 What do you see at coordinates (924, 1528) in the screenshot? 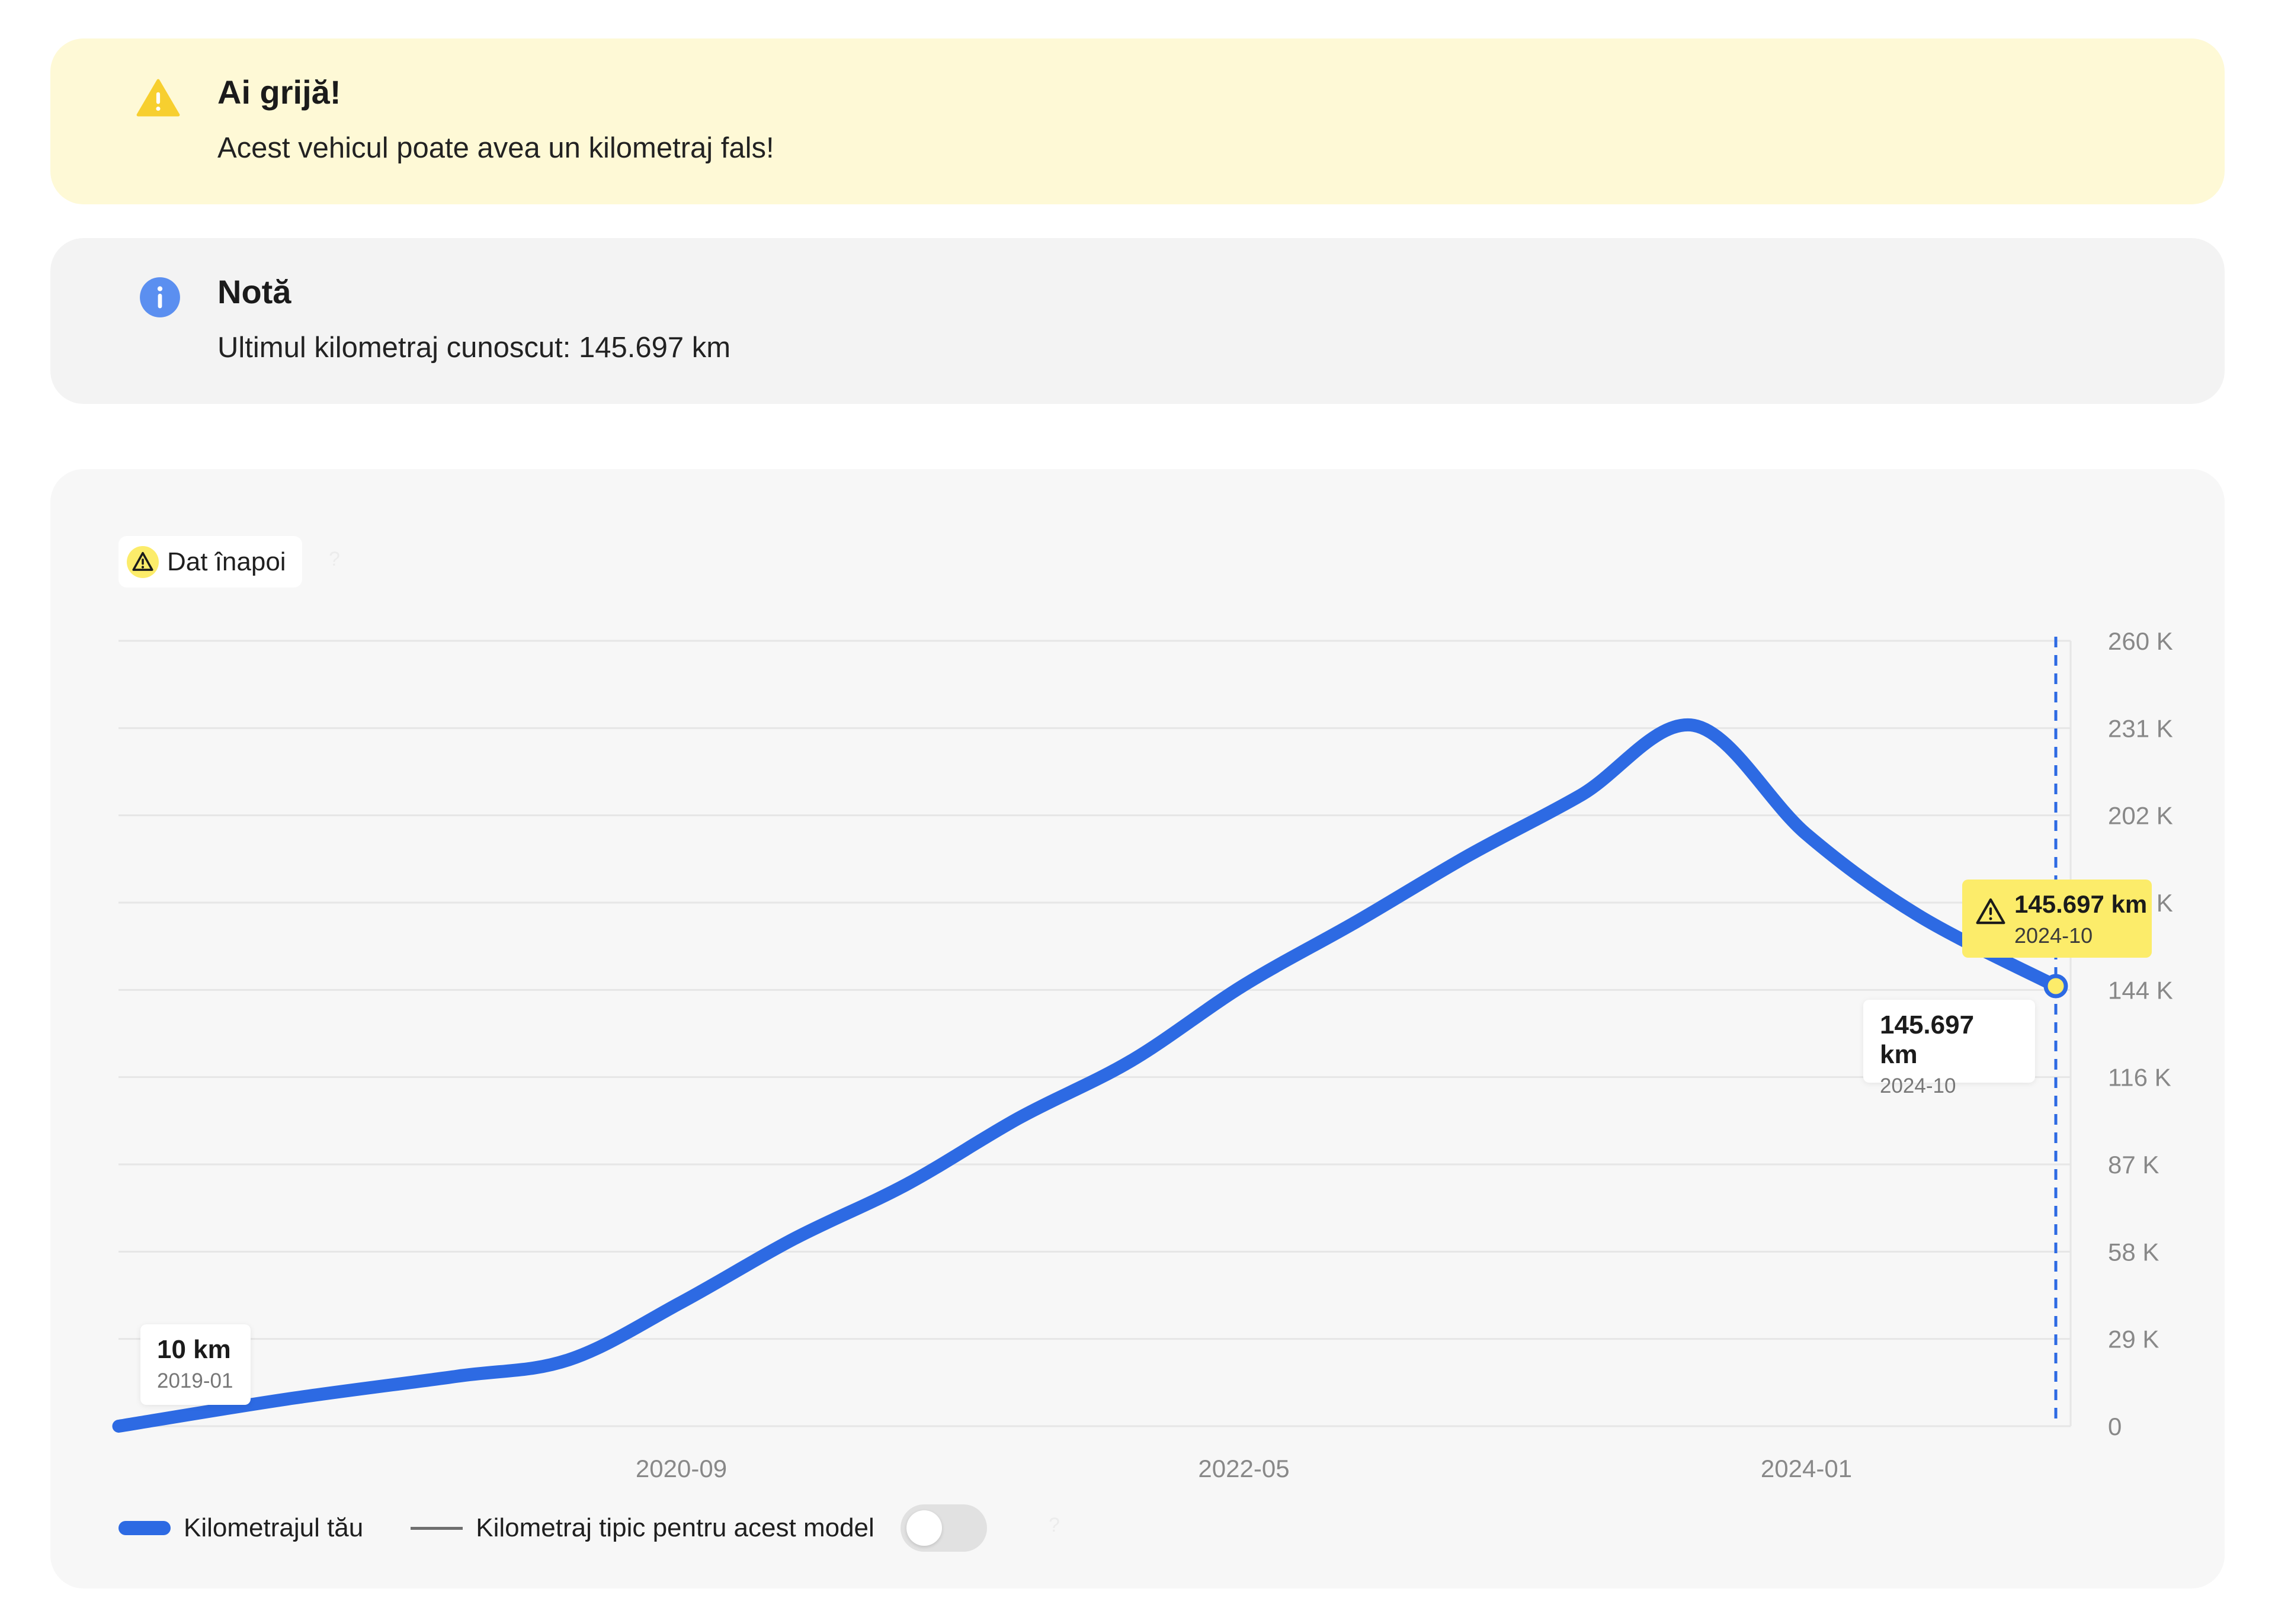
I see `toggle-knob` at bounding box center [924, 1528].